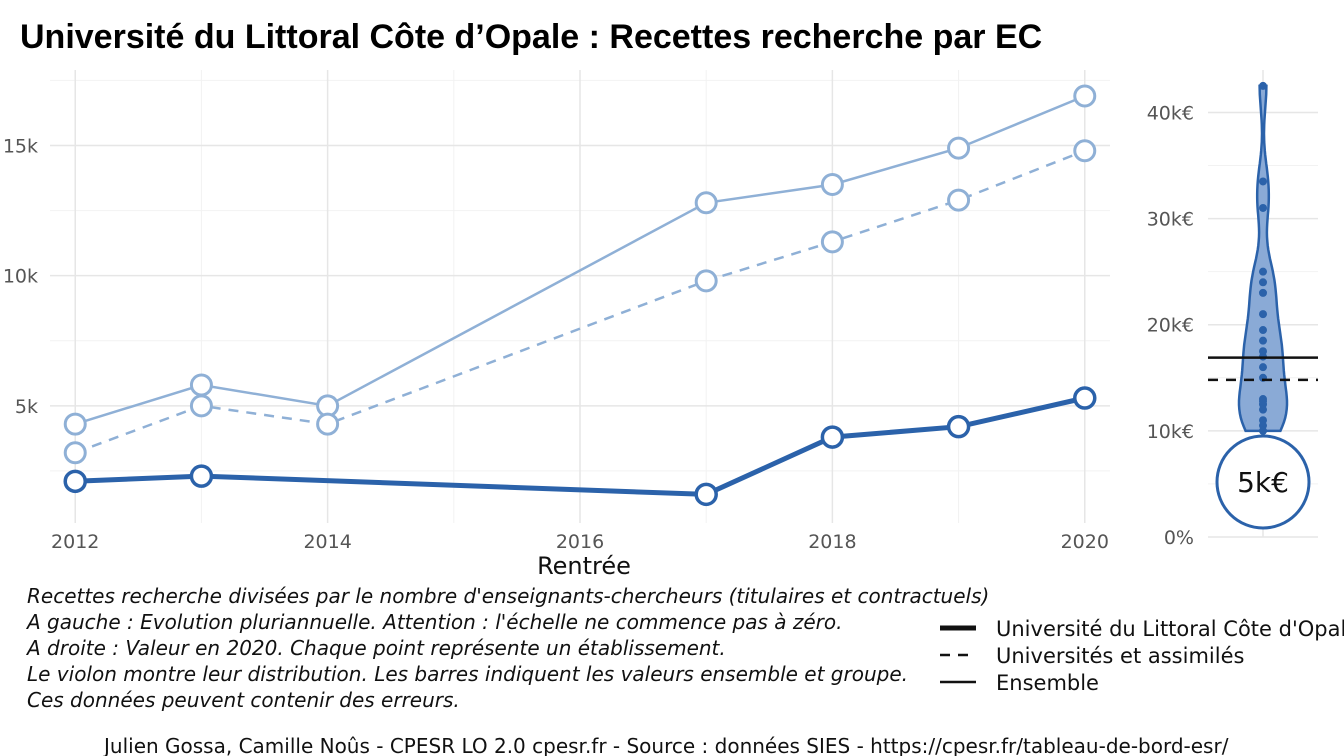  What do you see at coordinates (1170, 113) in the screenshot?
I see `y-tick-label: 40k€` at bounding box center [1170, 113].